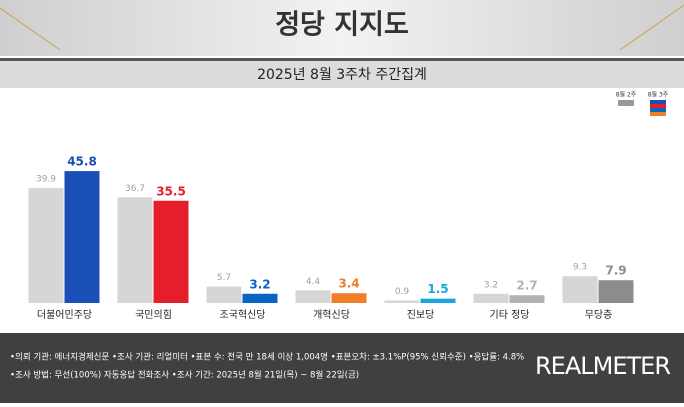 The height and width of the screenshot is (407, 684). I want to click on value-label: 7.9, so click(615, 271).